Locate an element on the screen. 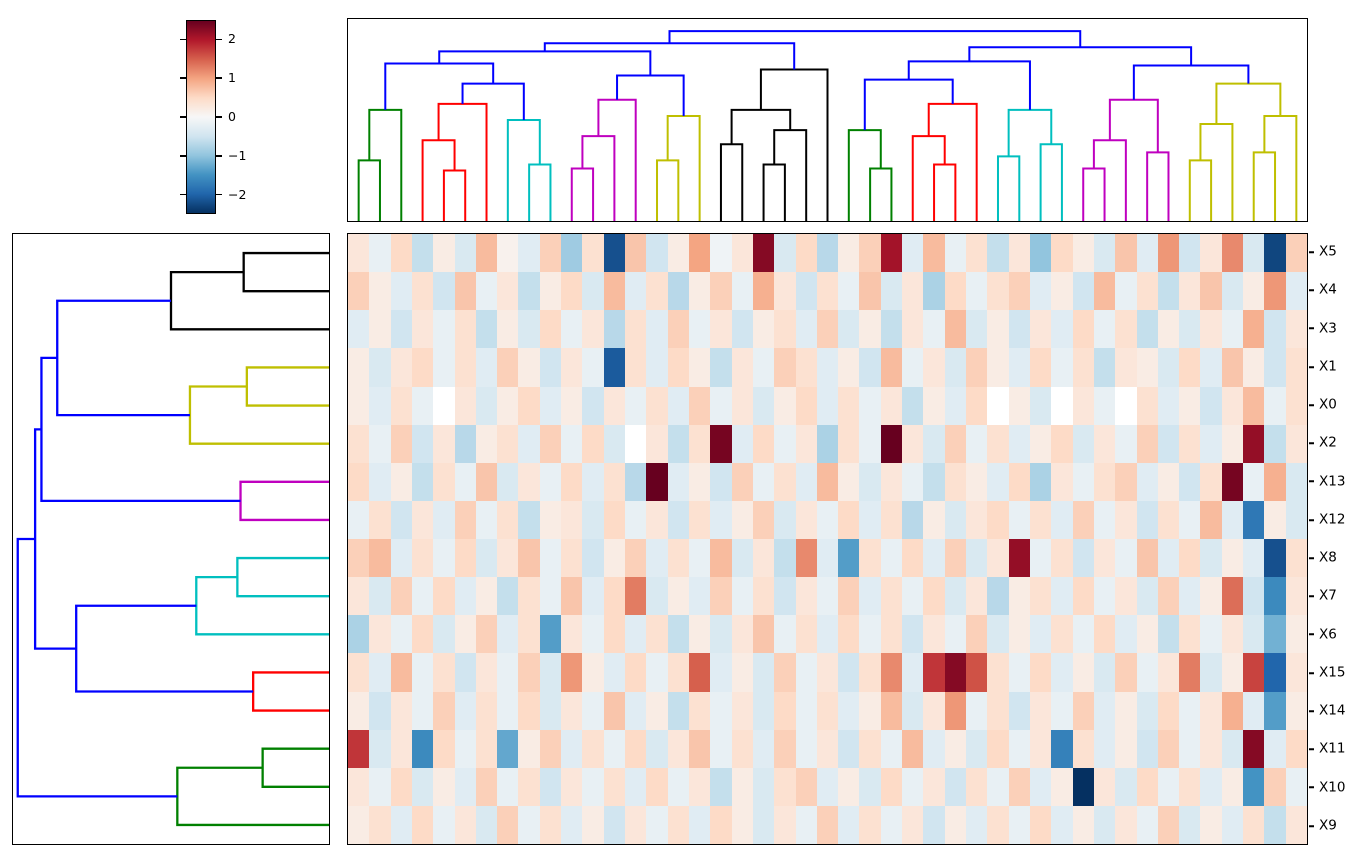 This screenshot has width=1359, height=862. row-label-text: X14 is located at coordinates (1332, 710).